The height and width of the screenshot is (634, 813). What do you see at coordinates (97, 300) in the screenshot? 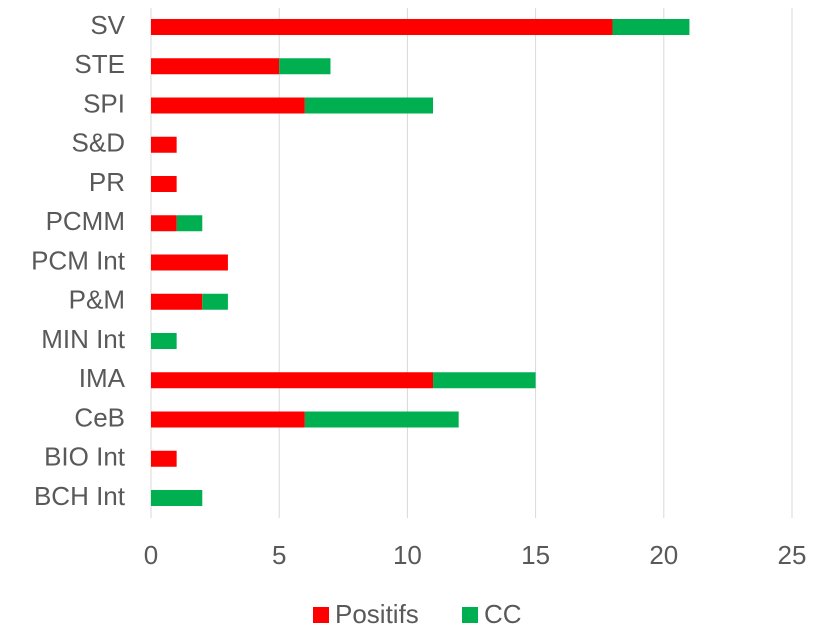
I see `y-tick-label: P&M` at bounding box center [97, 300].